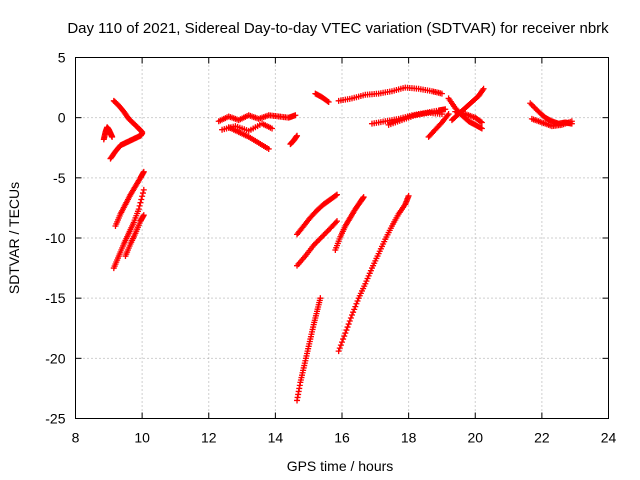  What do you see at coordinates (76, 438) in the screenshot?
I see `x-tick-label: 8` at bounding box center [76, 438].